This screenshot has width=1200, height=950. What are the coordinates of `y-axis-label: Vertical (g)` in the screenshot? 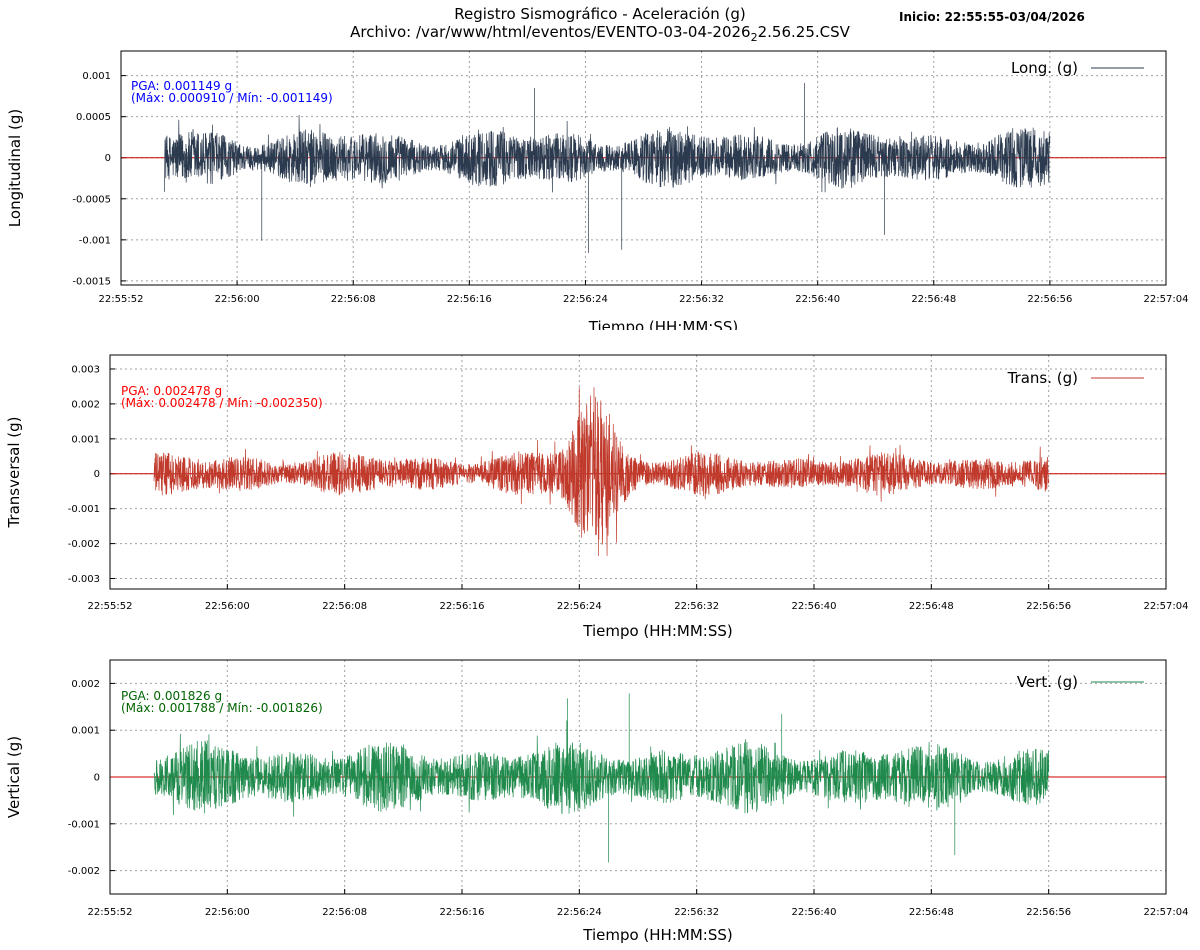 It's located at (14, 777).